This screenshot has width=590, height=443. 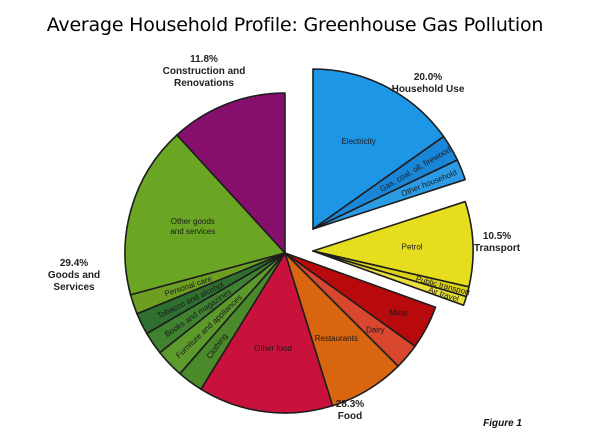 I want to click on group-label-household-use: 20.0% Household Use, so click(x=428, y=83).